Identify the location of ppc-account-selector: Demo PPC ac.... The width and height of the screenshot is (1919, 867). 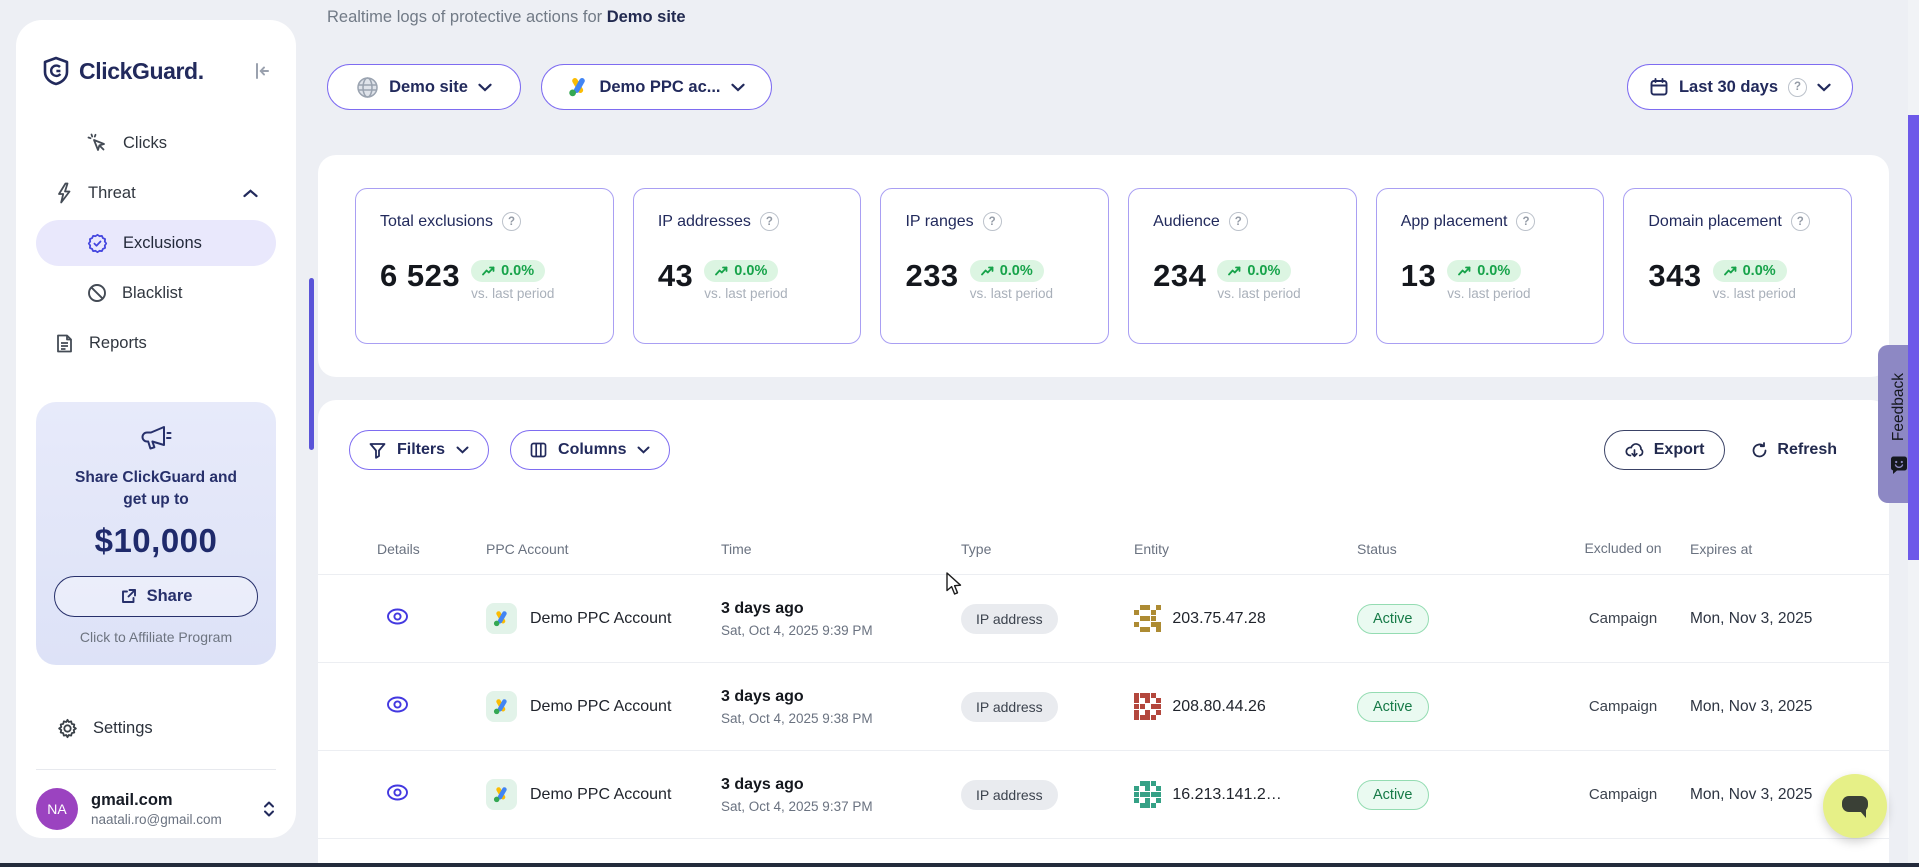
(656, 87).